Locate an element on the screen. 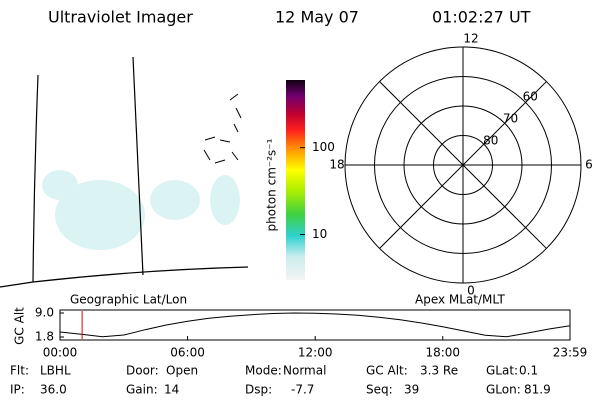 This screenshot has width=600, height=400. status-value: 14 is located at coordinates (171, 390).